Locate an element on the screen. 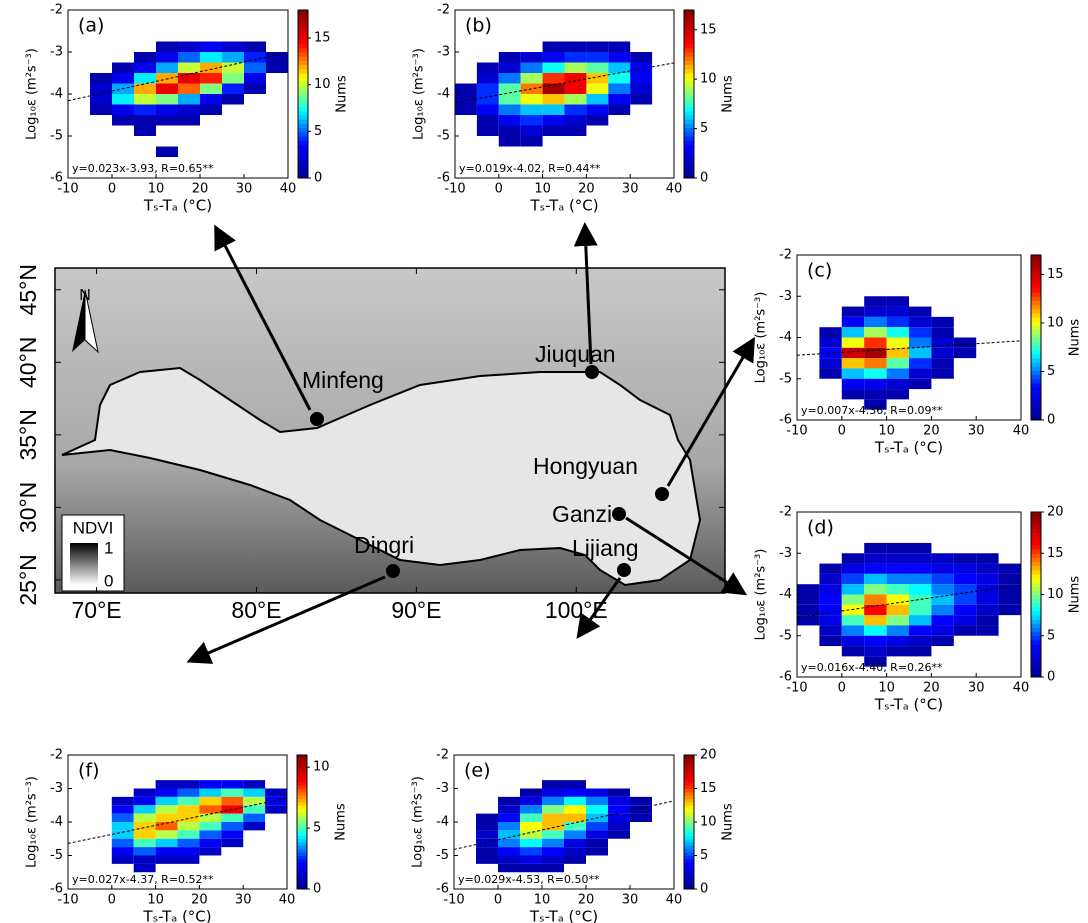 This screenshot has height=923, width=1088. y-tick-label: -5 is located at coordinates (785, 378).